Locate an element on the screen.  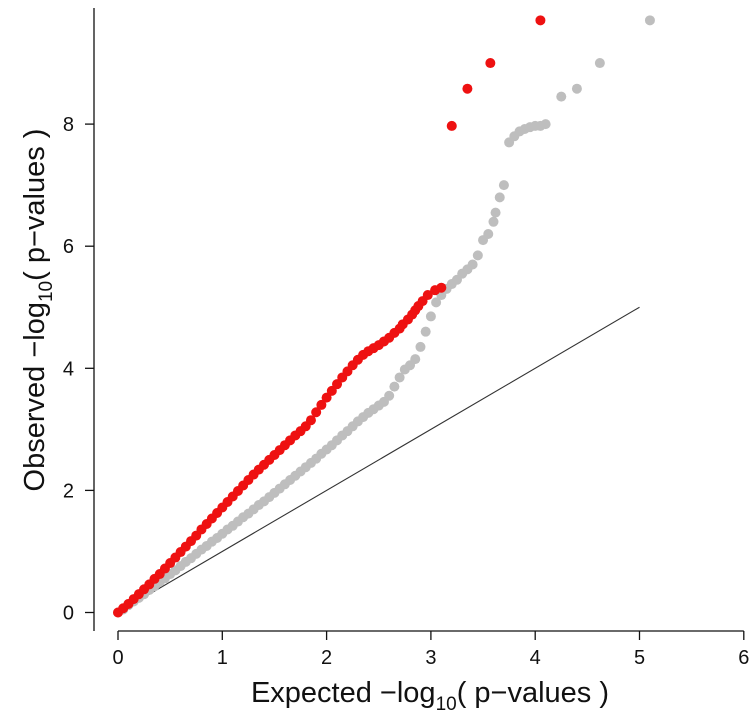
x-axis-title-subscript: 10 is located at coordinates (446, 704).